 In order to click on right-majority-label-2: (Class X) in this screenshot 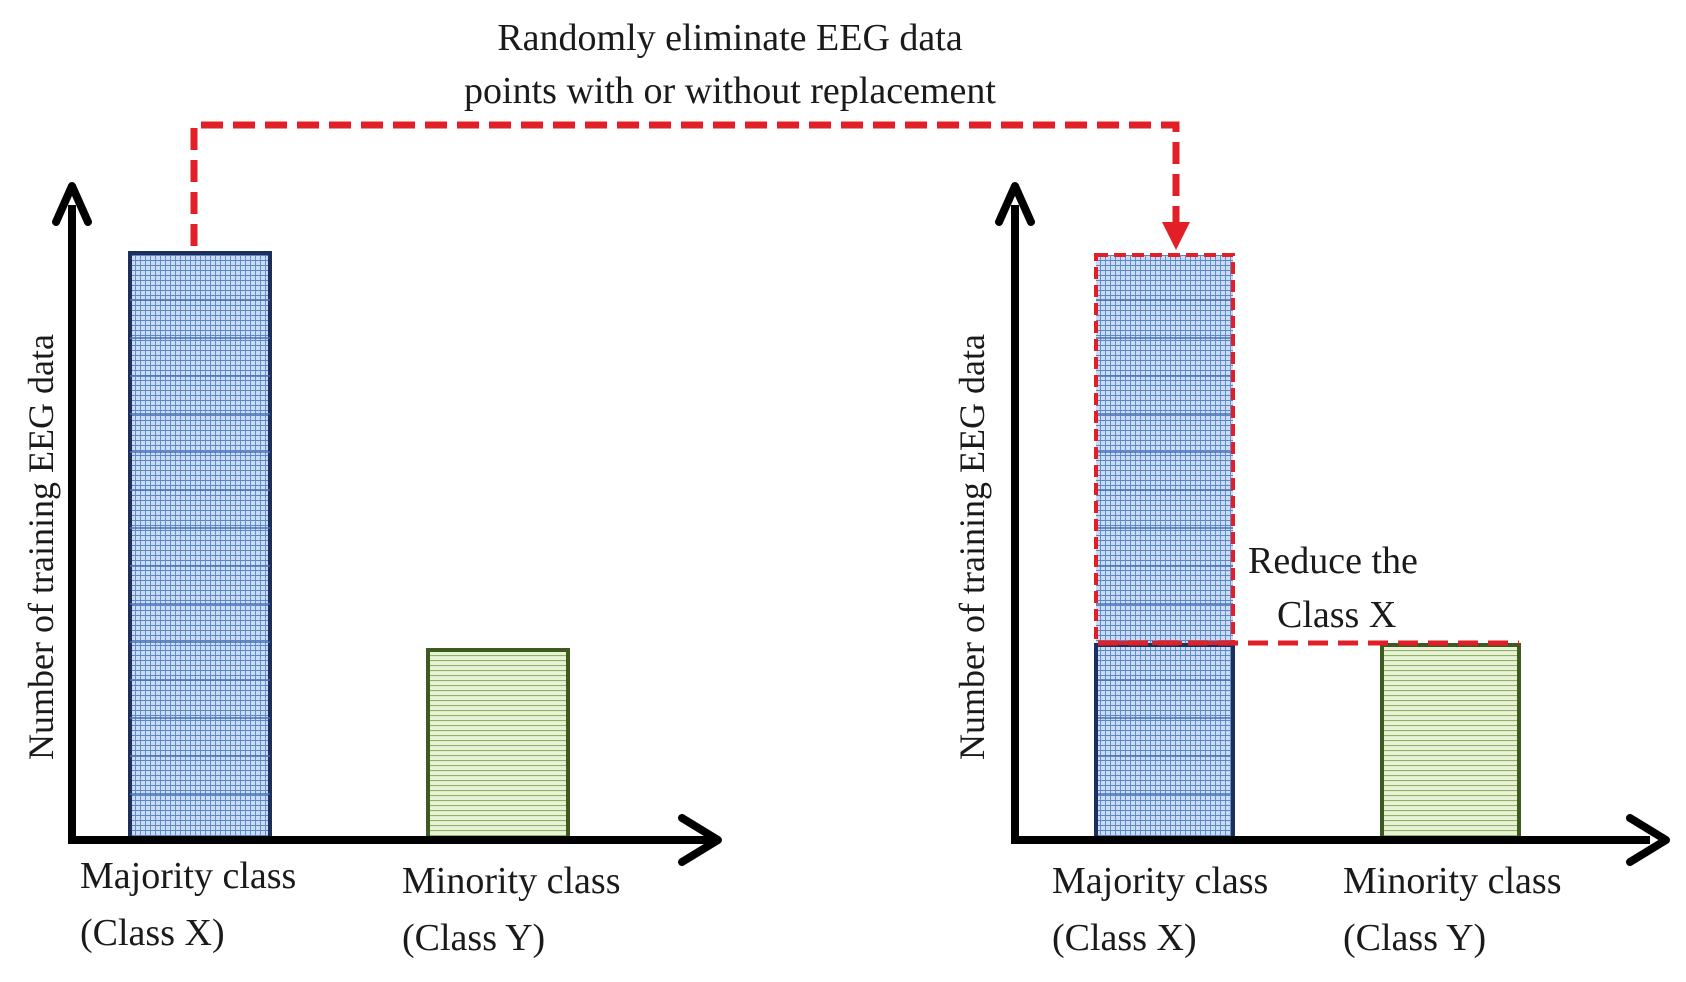, I will do `click(1124, 938)`.